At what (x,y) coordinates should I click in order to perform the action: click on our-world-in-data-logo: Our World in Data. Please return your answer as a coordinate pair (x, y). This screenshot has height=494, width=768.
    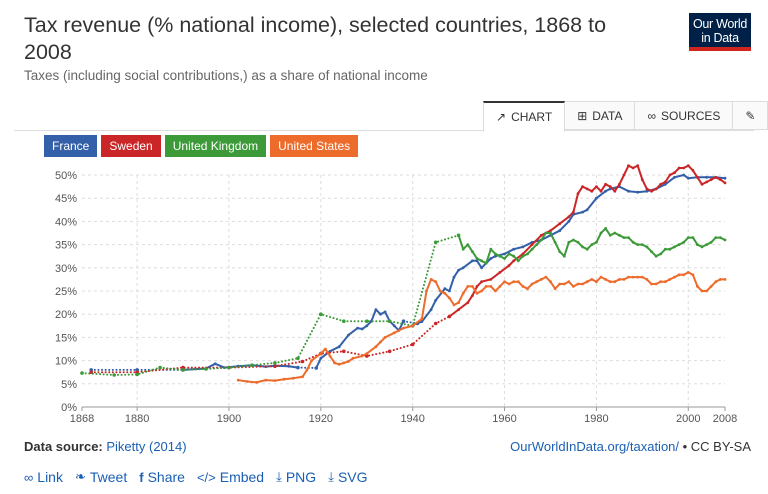
    Looking at the image, I should click on (720, 32).